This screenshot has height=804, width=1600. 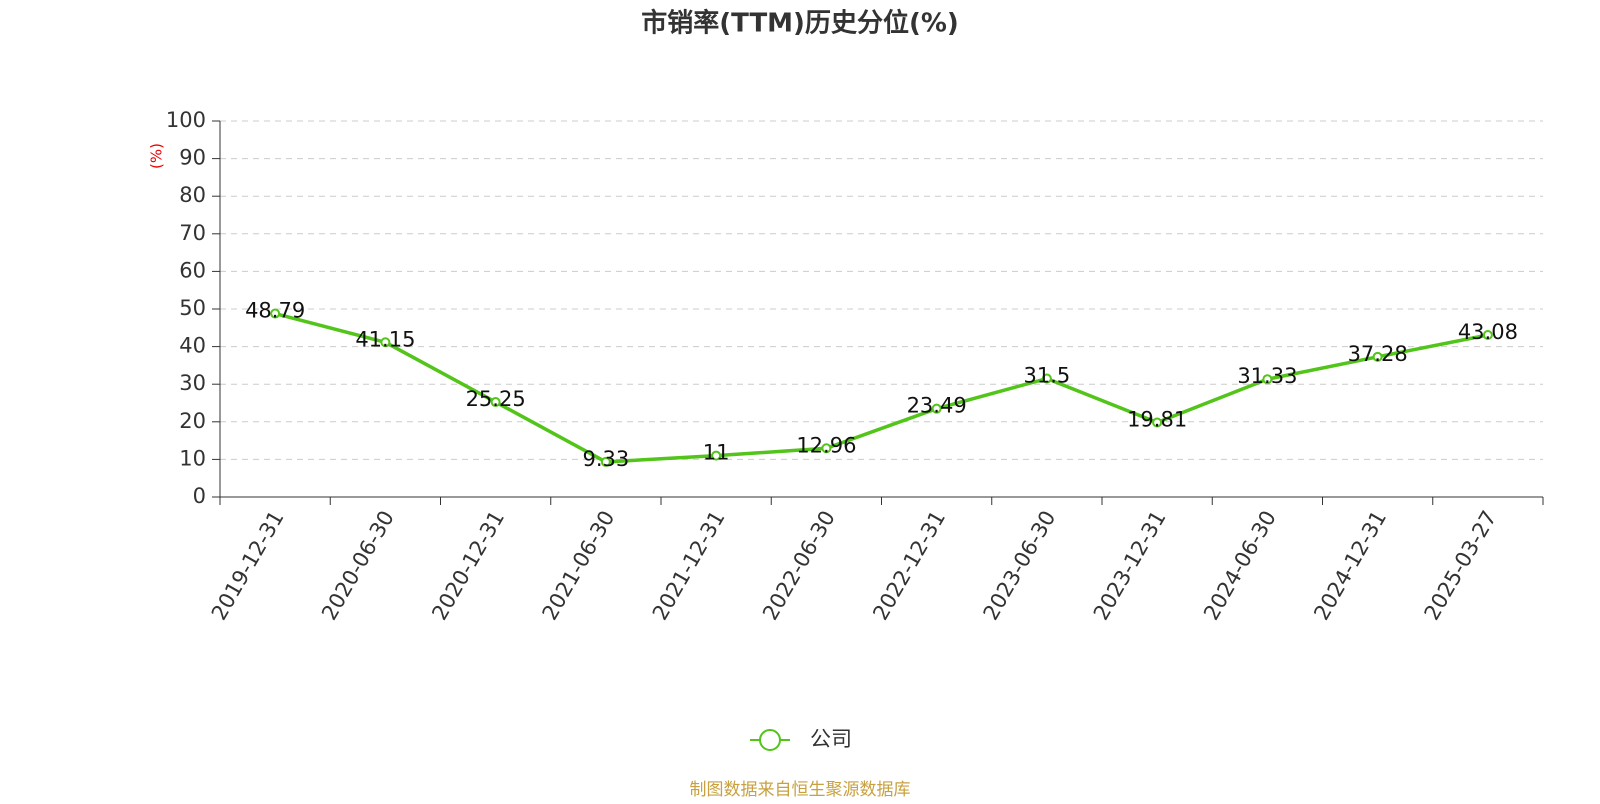 I want to click on y-tick-label: 50, so click(x=192, y=308).